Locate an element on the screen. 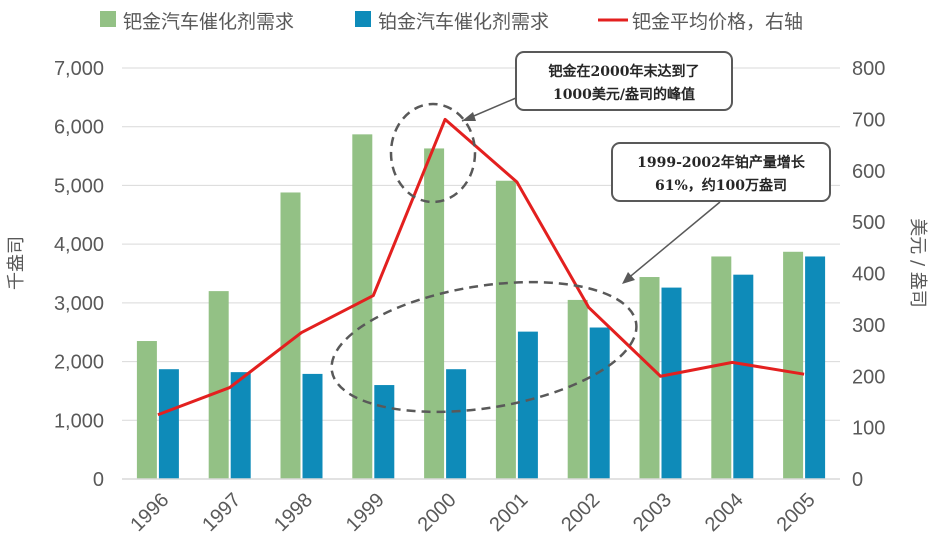 Image resolution: width=940 pixels, height=558 pixels. legend-swatch-platinum-demand is located at coordinates (363, 19).